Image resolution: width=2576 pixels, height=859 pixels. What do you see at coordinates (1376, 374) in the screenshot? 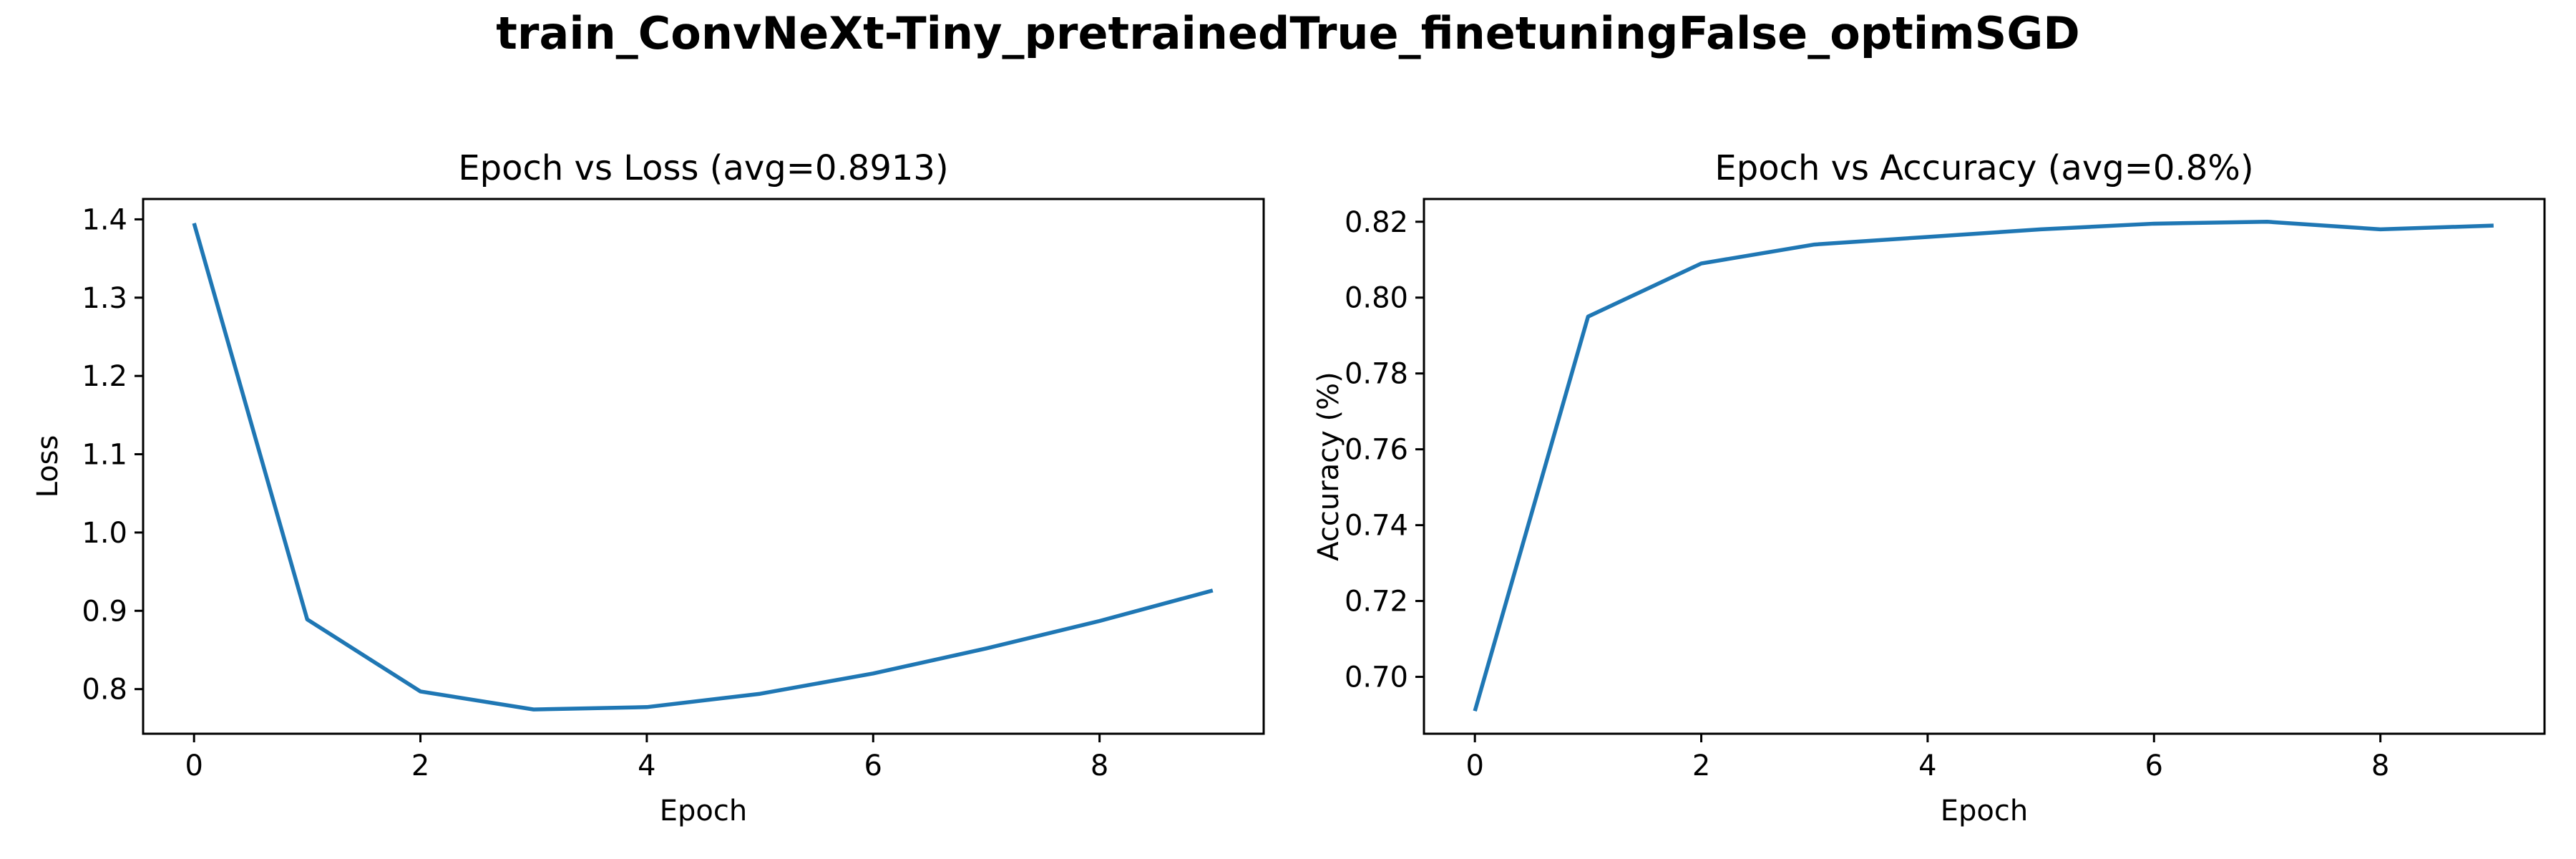
I see `accuracy-y-tick-label: 0.78` at bounding box center [1376, 374].